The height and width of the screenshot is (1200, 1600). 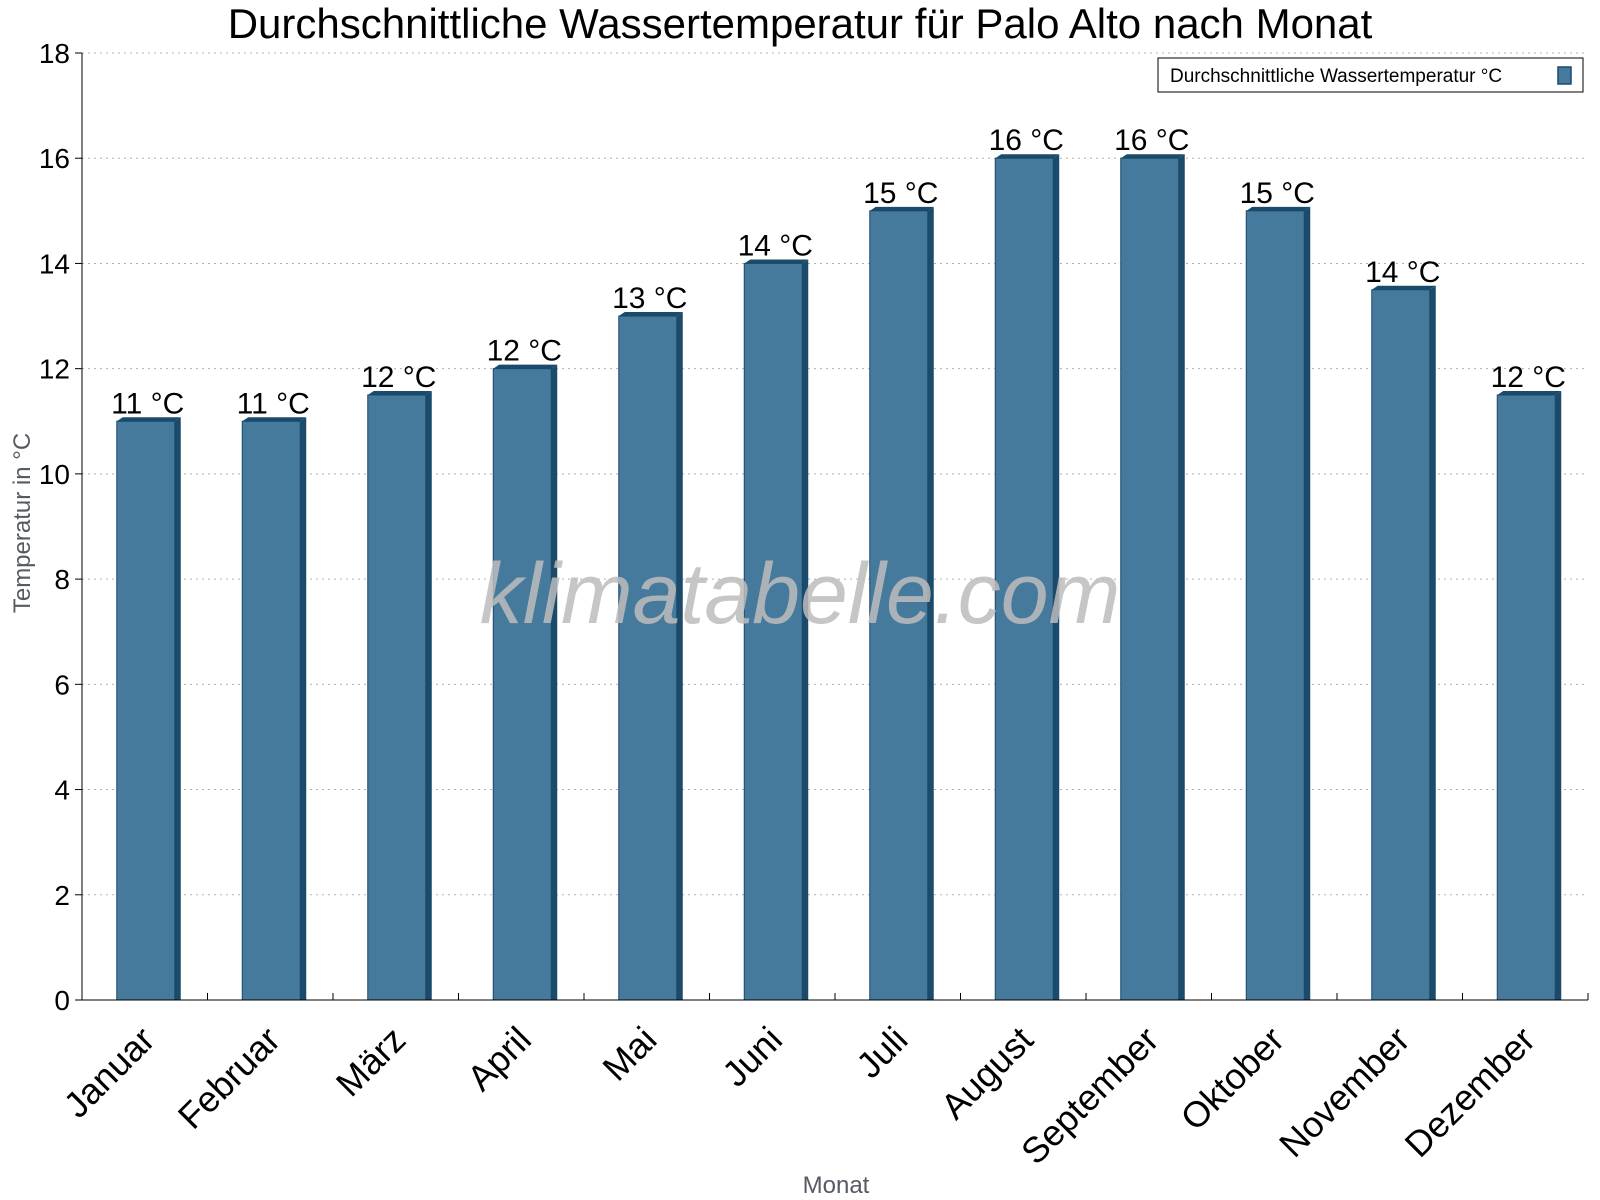 What do you see at coordinates (229, 1078) in the screenshot?
I see `x-tick-label: Februar` at bounding box center [229, 1078].